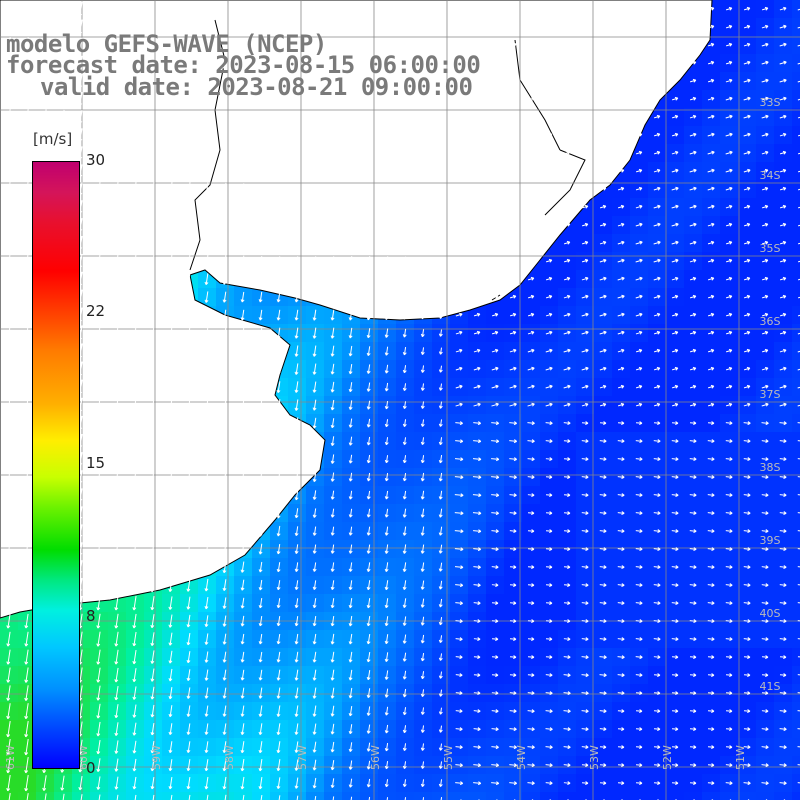 This screenshot has width=800, height=800. I want to click on lon-label: 59W, so click(156, 757).